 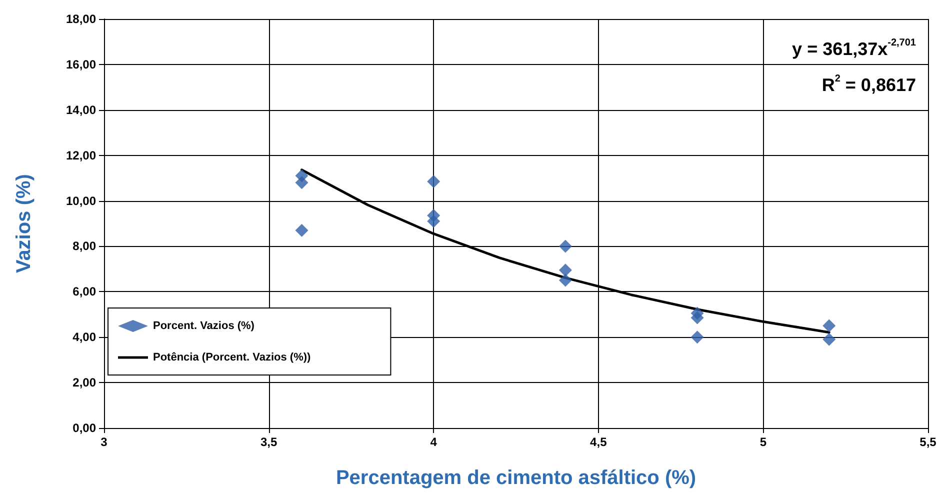 What do you see at coordinates (516, 478) in the screenshot?
I see `x-axis-title: Percentagem de cimento asfáltico (%)` at bounding box center [516, 478].